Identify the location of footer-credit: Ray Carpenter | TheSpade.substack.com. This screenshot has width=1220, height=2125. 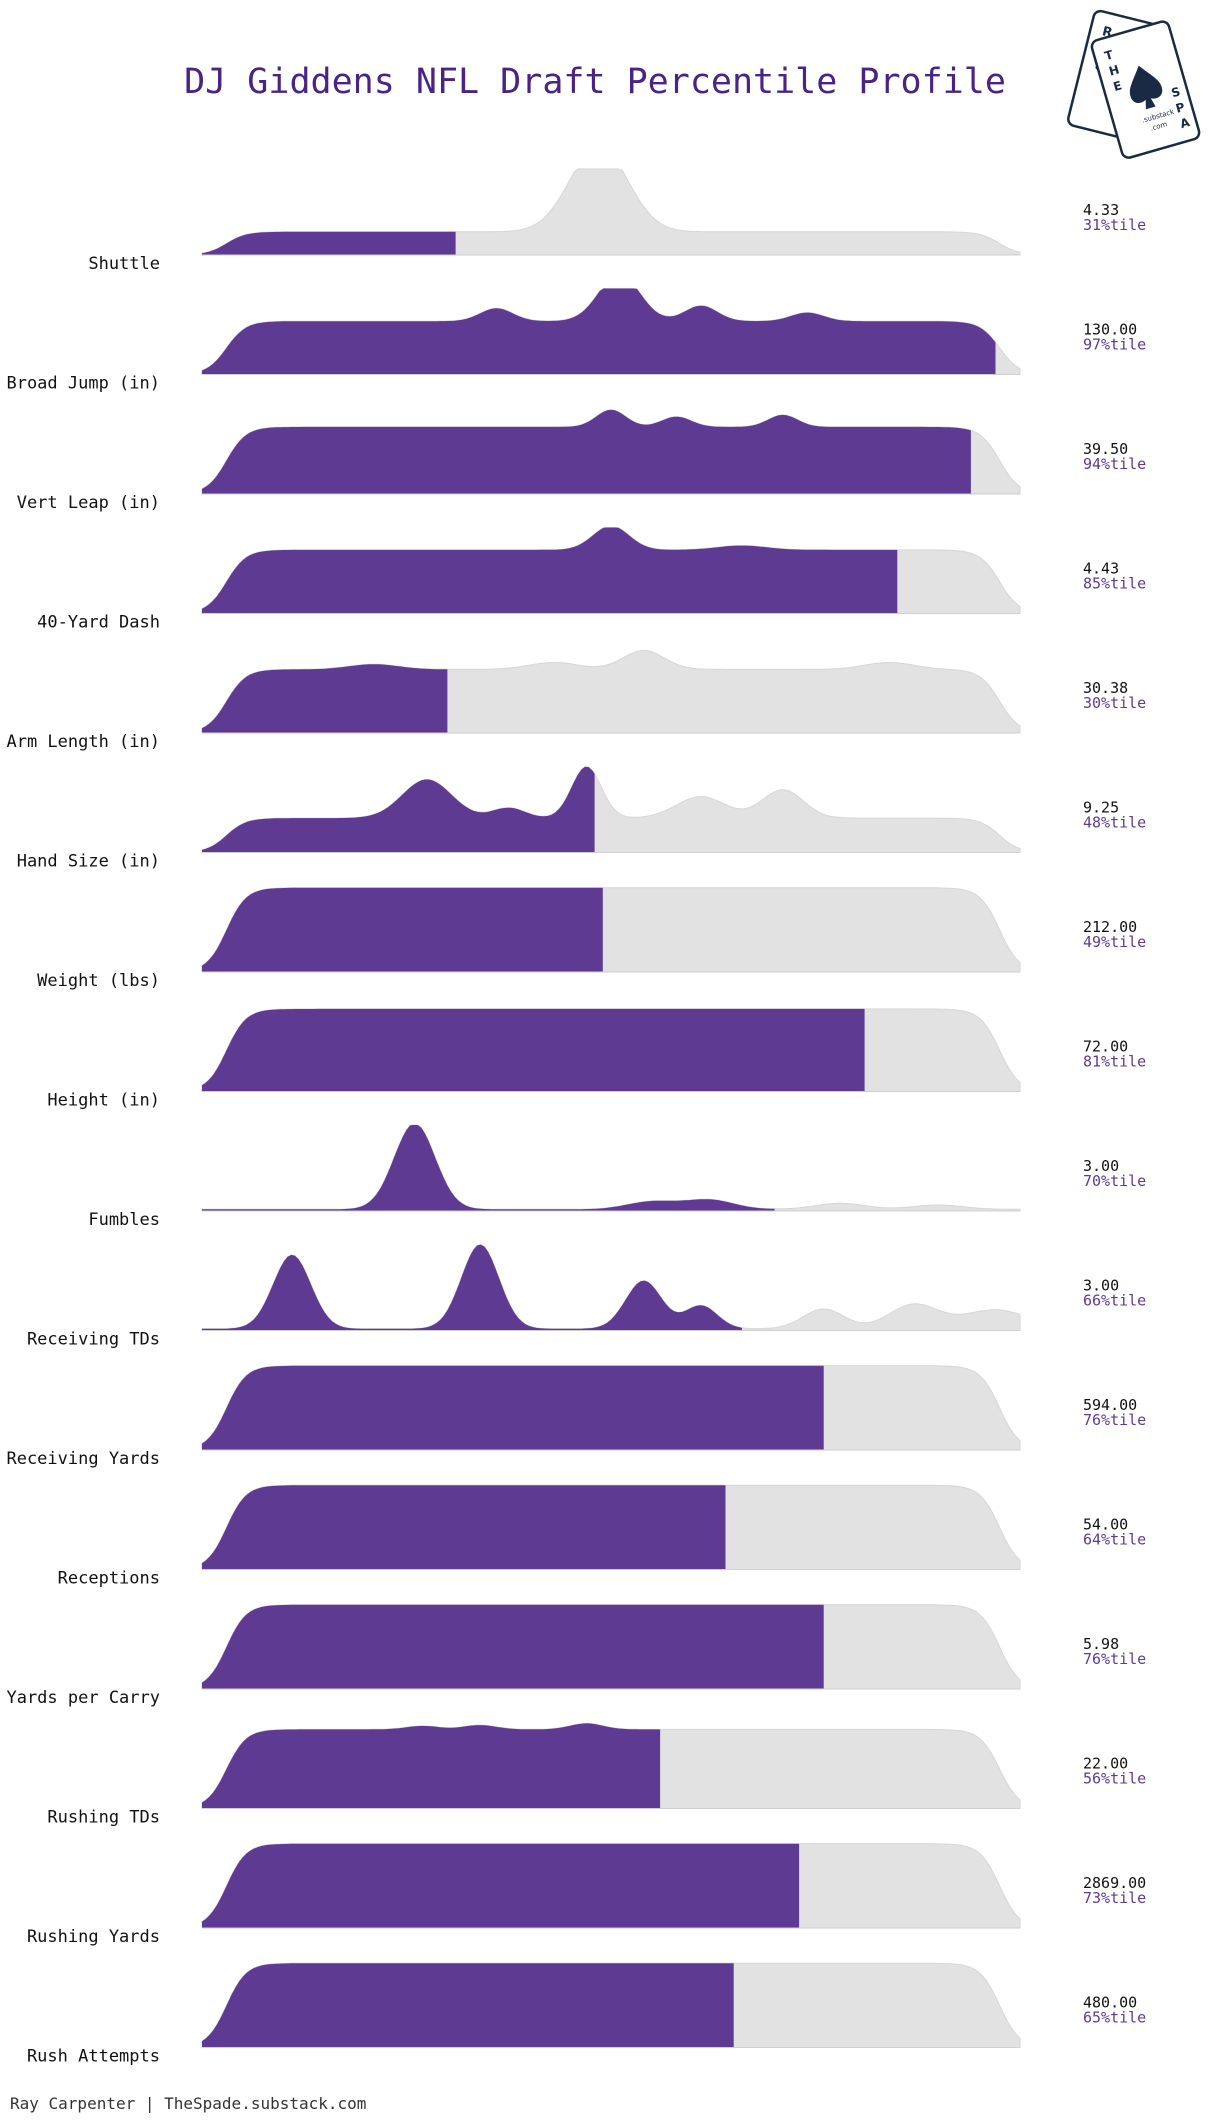
(188, 2103).